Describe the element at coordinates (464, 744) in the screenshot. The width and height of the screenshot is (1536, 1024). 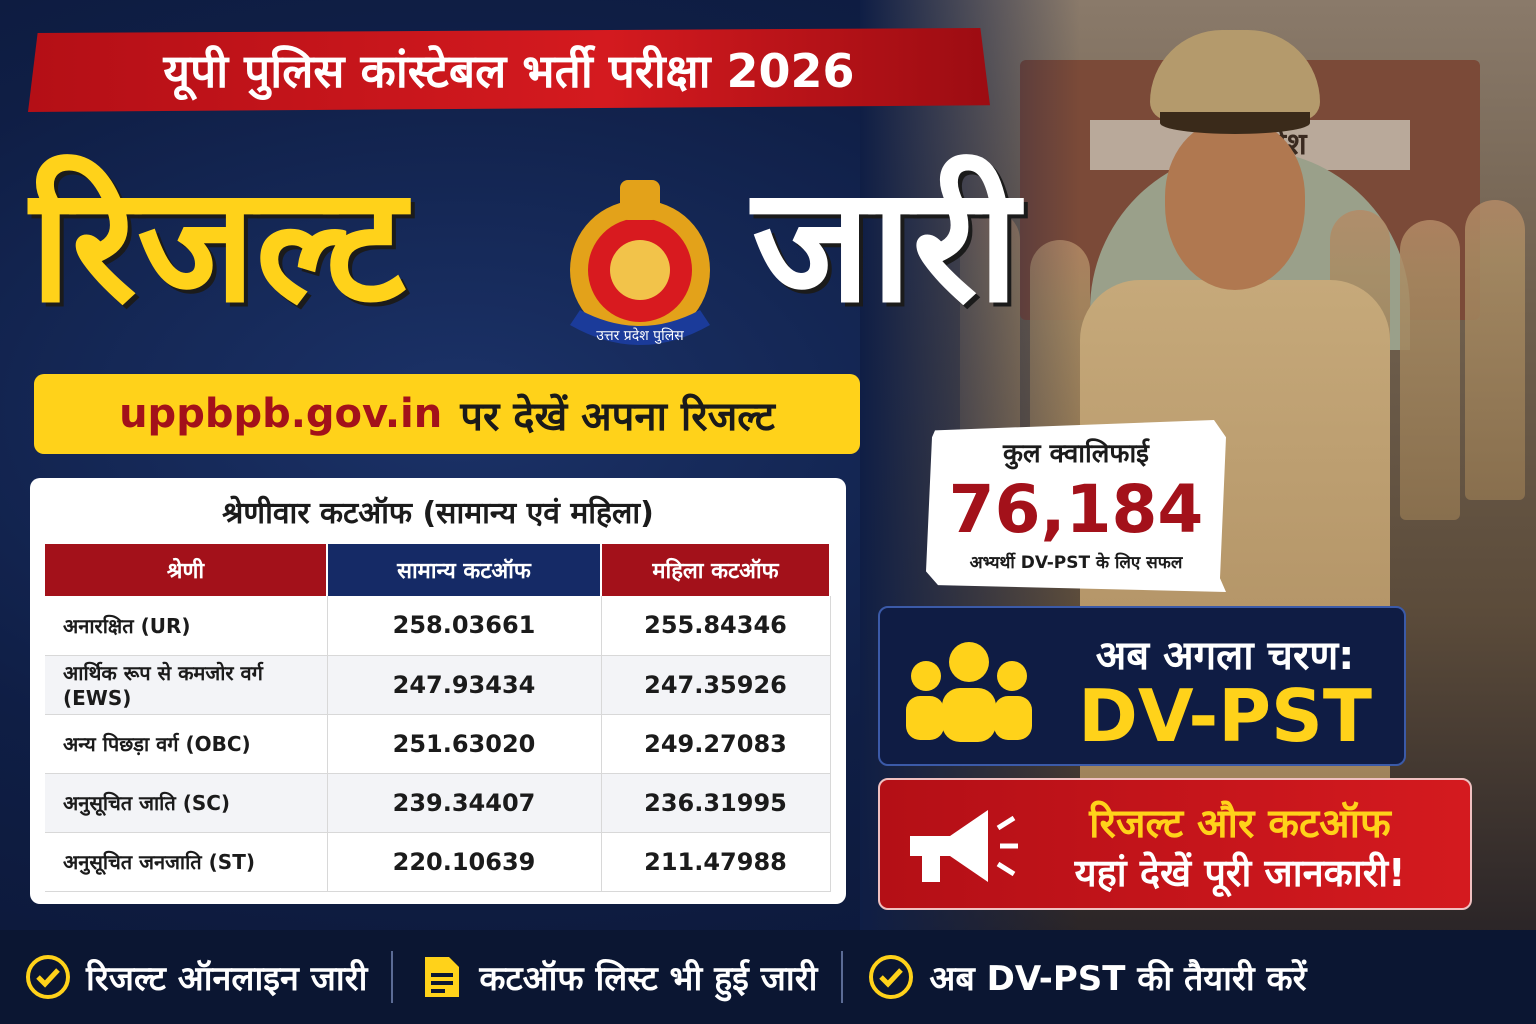
I see `cell-general: 251.63020` at that location.